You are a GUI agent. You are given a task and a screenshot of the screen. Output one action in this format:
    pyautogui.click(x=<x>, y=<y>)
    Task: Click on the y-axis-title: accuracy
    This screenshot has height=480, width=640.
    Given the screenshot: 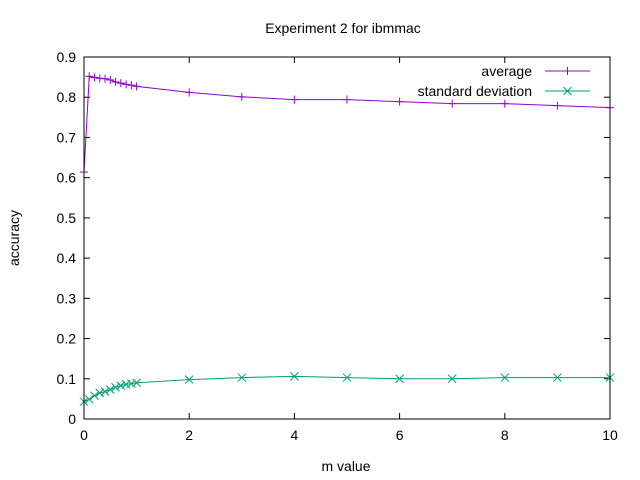 What is the action you would take?
    pyautogui.click(x=14, y=238)
    